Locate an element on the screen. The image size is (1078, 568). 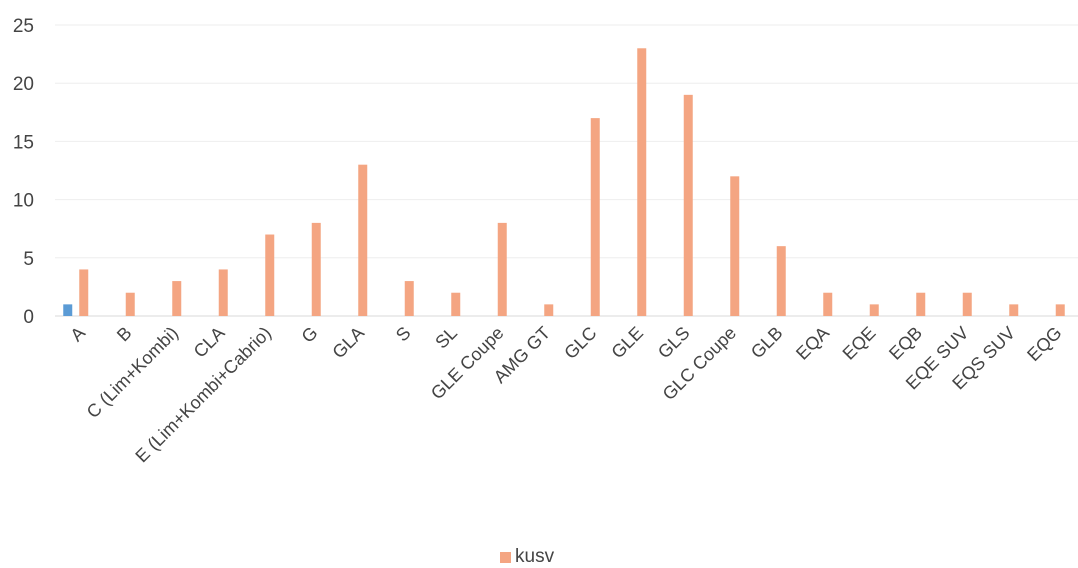
x-tick-label: GLB is located at coordinates (767, 343).